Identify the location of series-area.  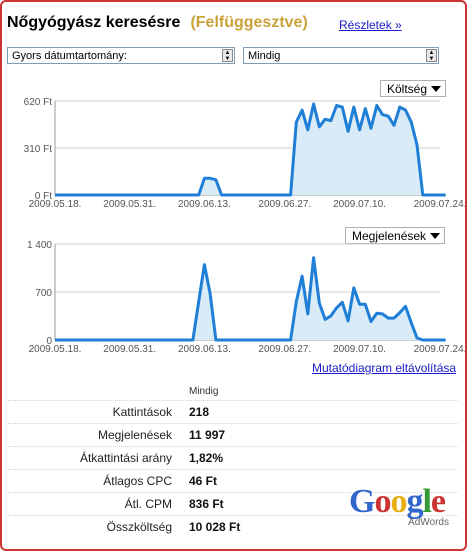
(250, 149).